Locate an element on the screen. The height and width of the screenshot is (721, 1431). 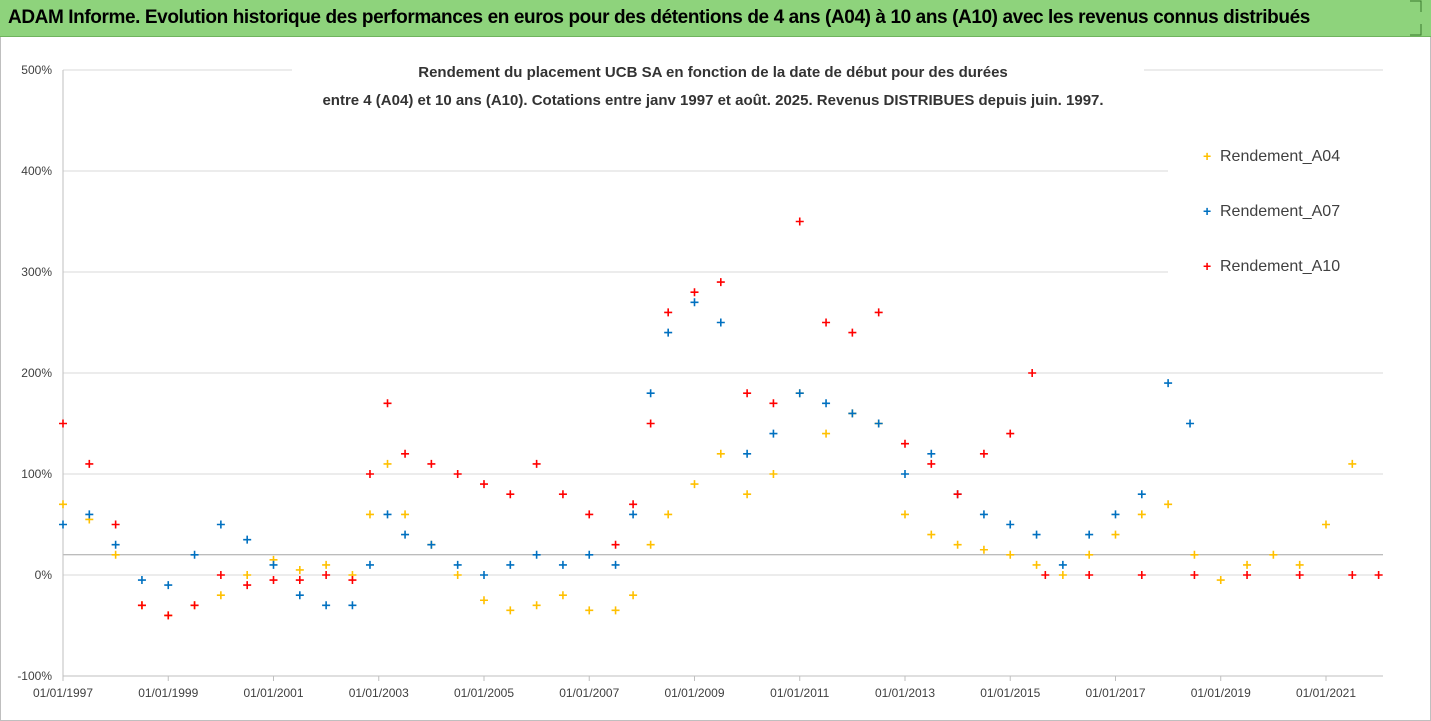
legend-box is located at coordinates (1275, 203).